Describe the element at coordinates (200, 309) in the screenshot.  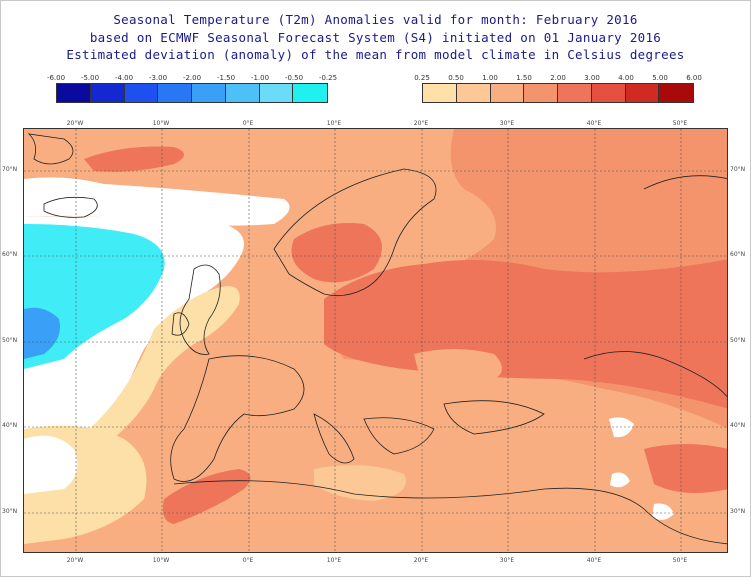
I see `coast-uk` at that location.